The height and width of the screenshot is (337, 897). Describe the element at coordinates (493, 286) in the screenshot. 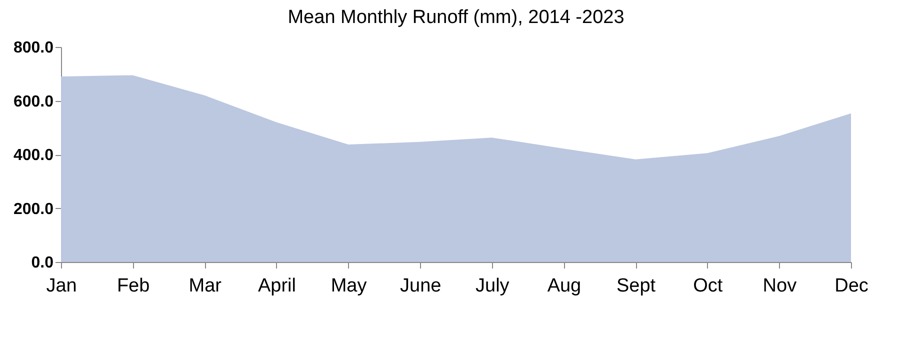

I see `x-tick-label: July` at that location.